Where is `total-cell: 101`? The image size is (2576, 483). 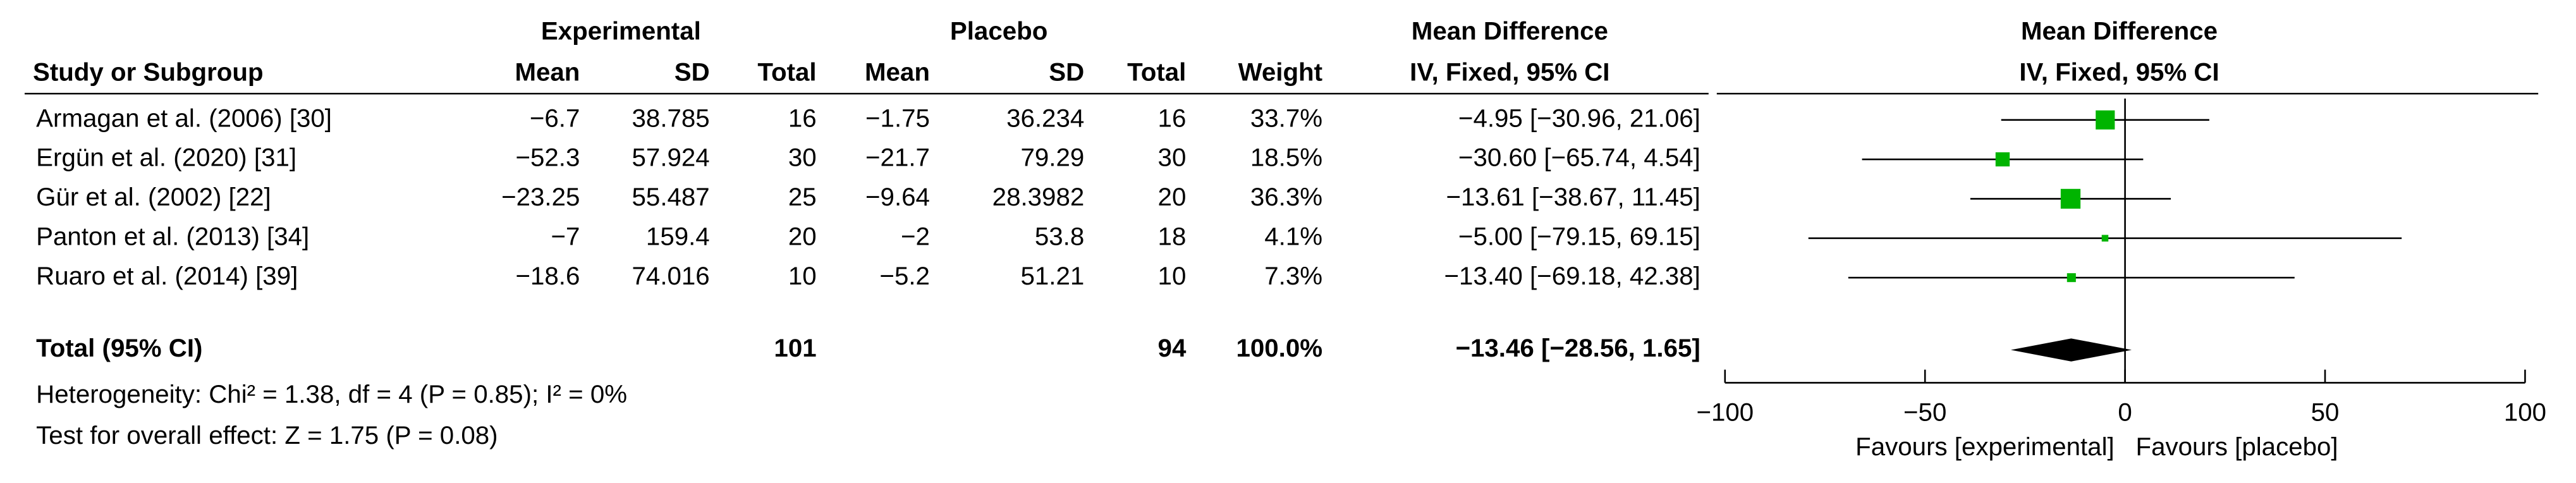 total-cell: 101 is located at coordinates (795, 348).